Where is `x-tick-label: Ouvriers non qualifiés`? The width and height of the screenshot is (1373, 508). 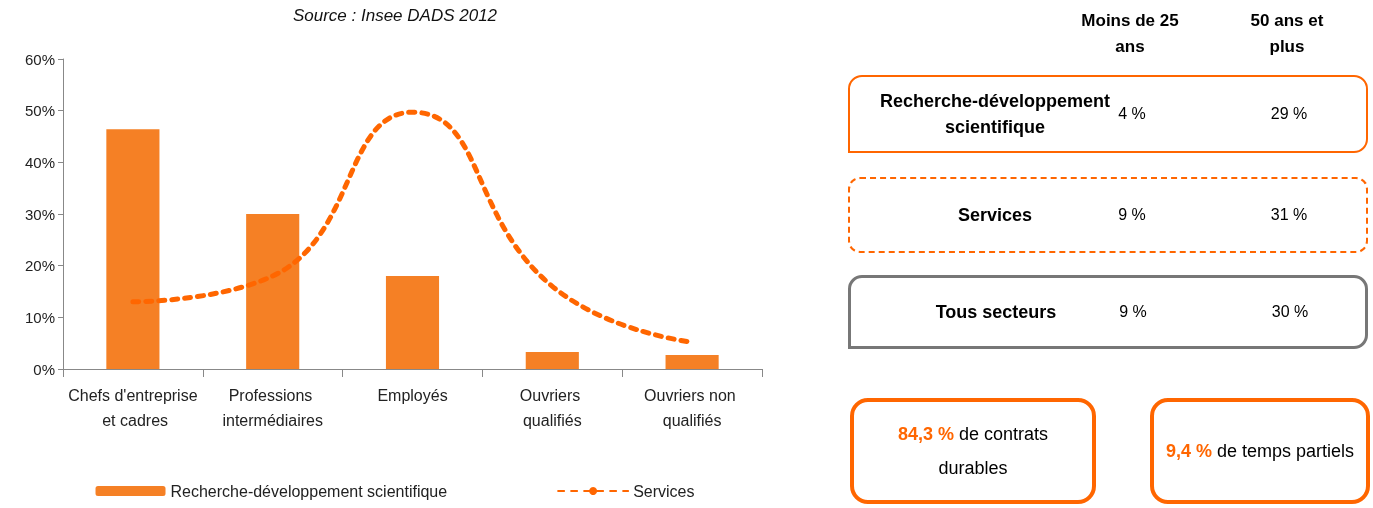 x-tick-label: Ouvriers non qualifiés is located at coordinates (692, 408).